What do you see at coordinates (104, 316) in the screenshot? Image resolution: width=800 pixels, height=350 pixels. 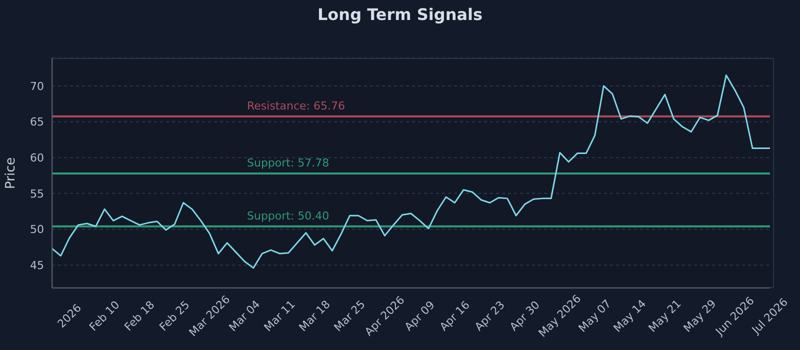 I see `x-tick-label: Feb 10` at bounding box center [104, 316].